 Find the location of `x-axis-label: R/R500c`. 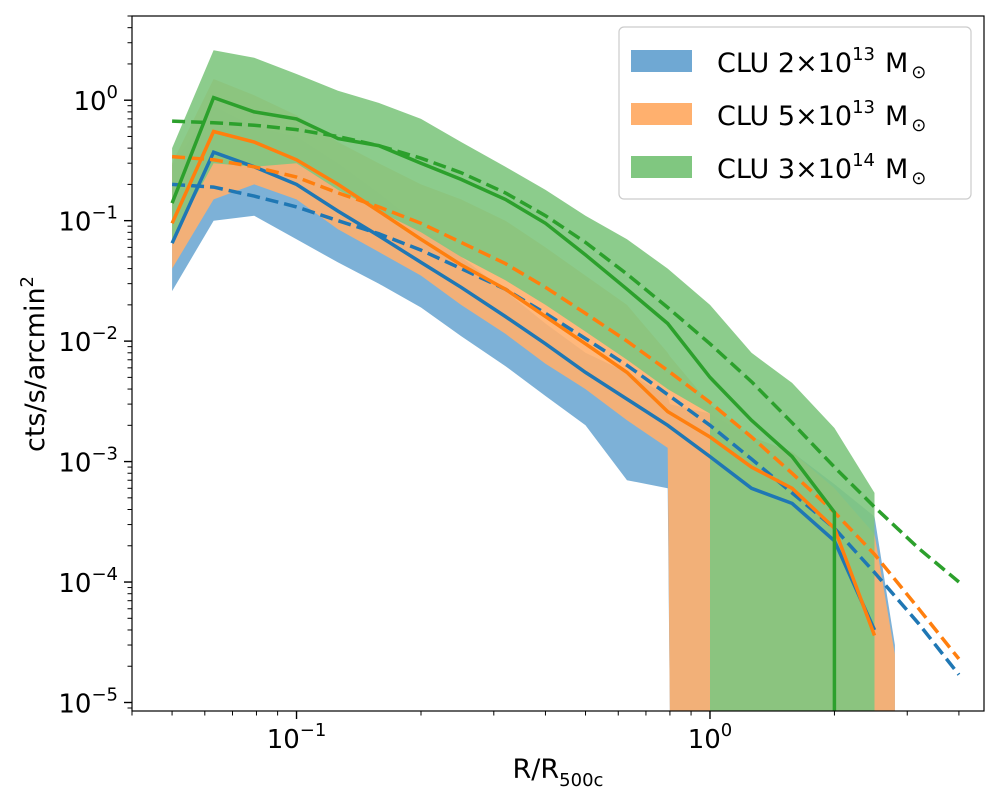

x-axis-label: R/R500c is located at coordinates (558, 772).